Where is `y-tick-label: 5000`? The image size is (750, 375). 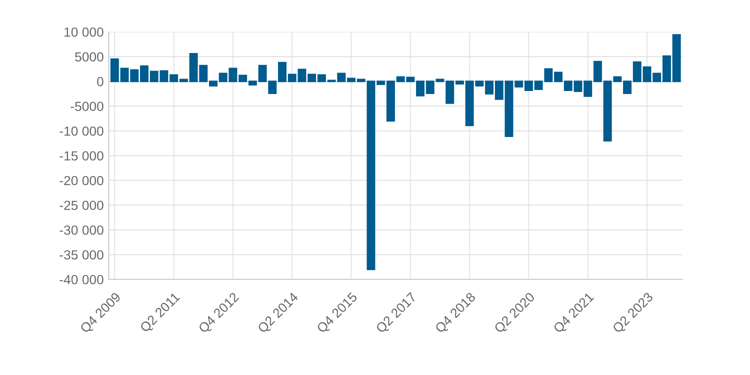
y-tick-label: 5000 is located at coordinates (89, 57).